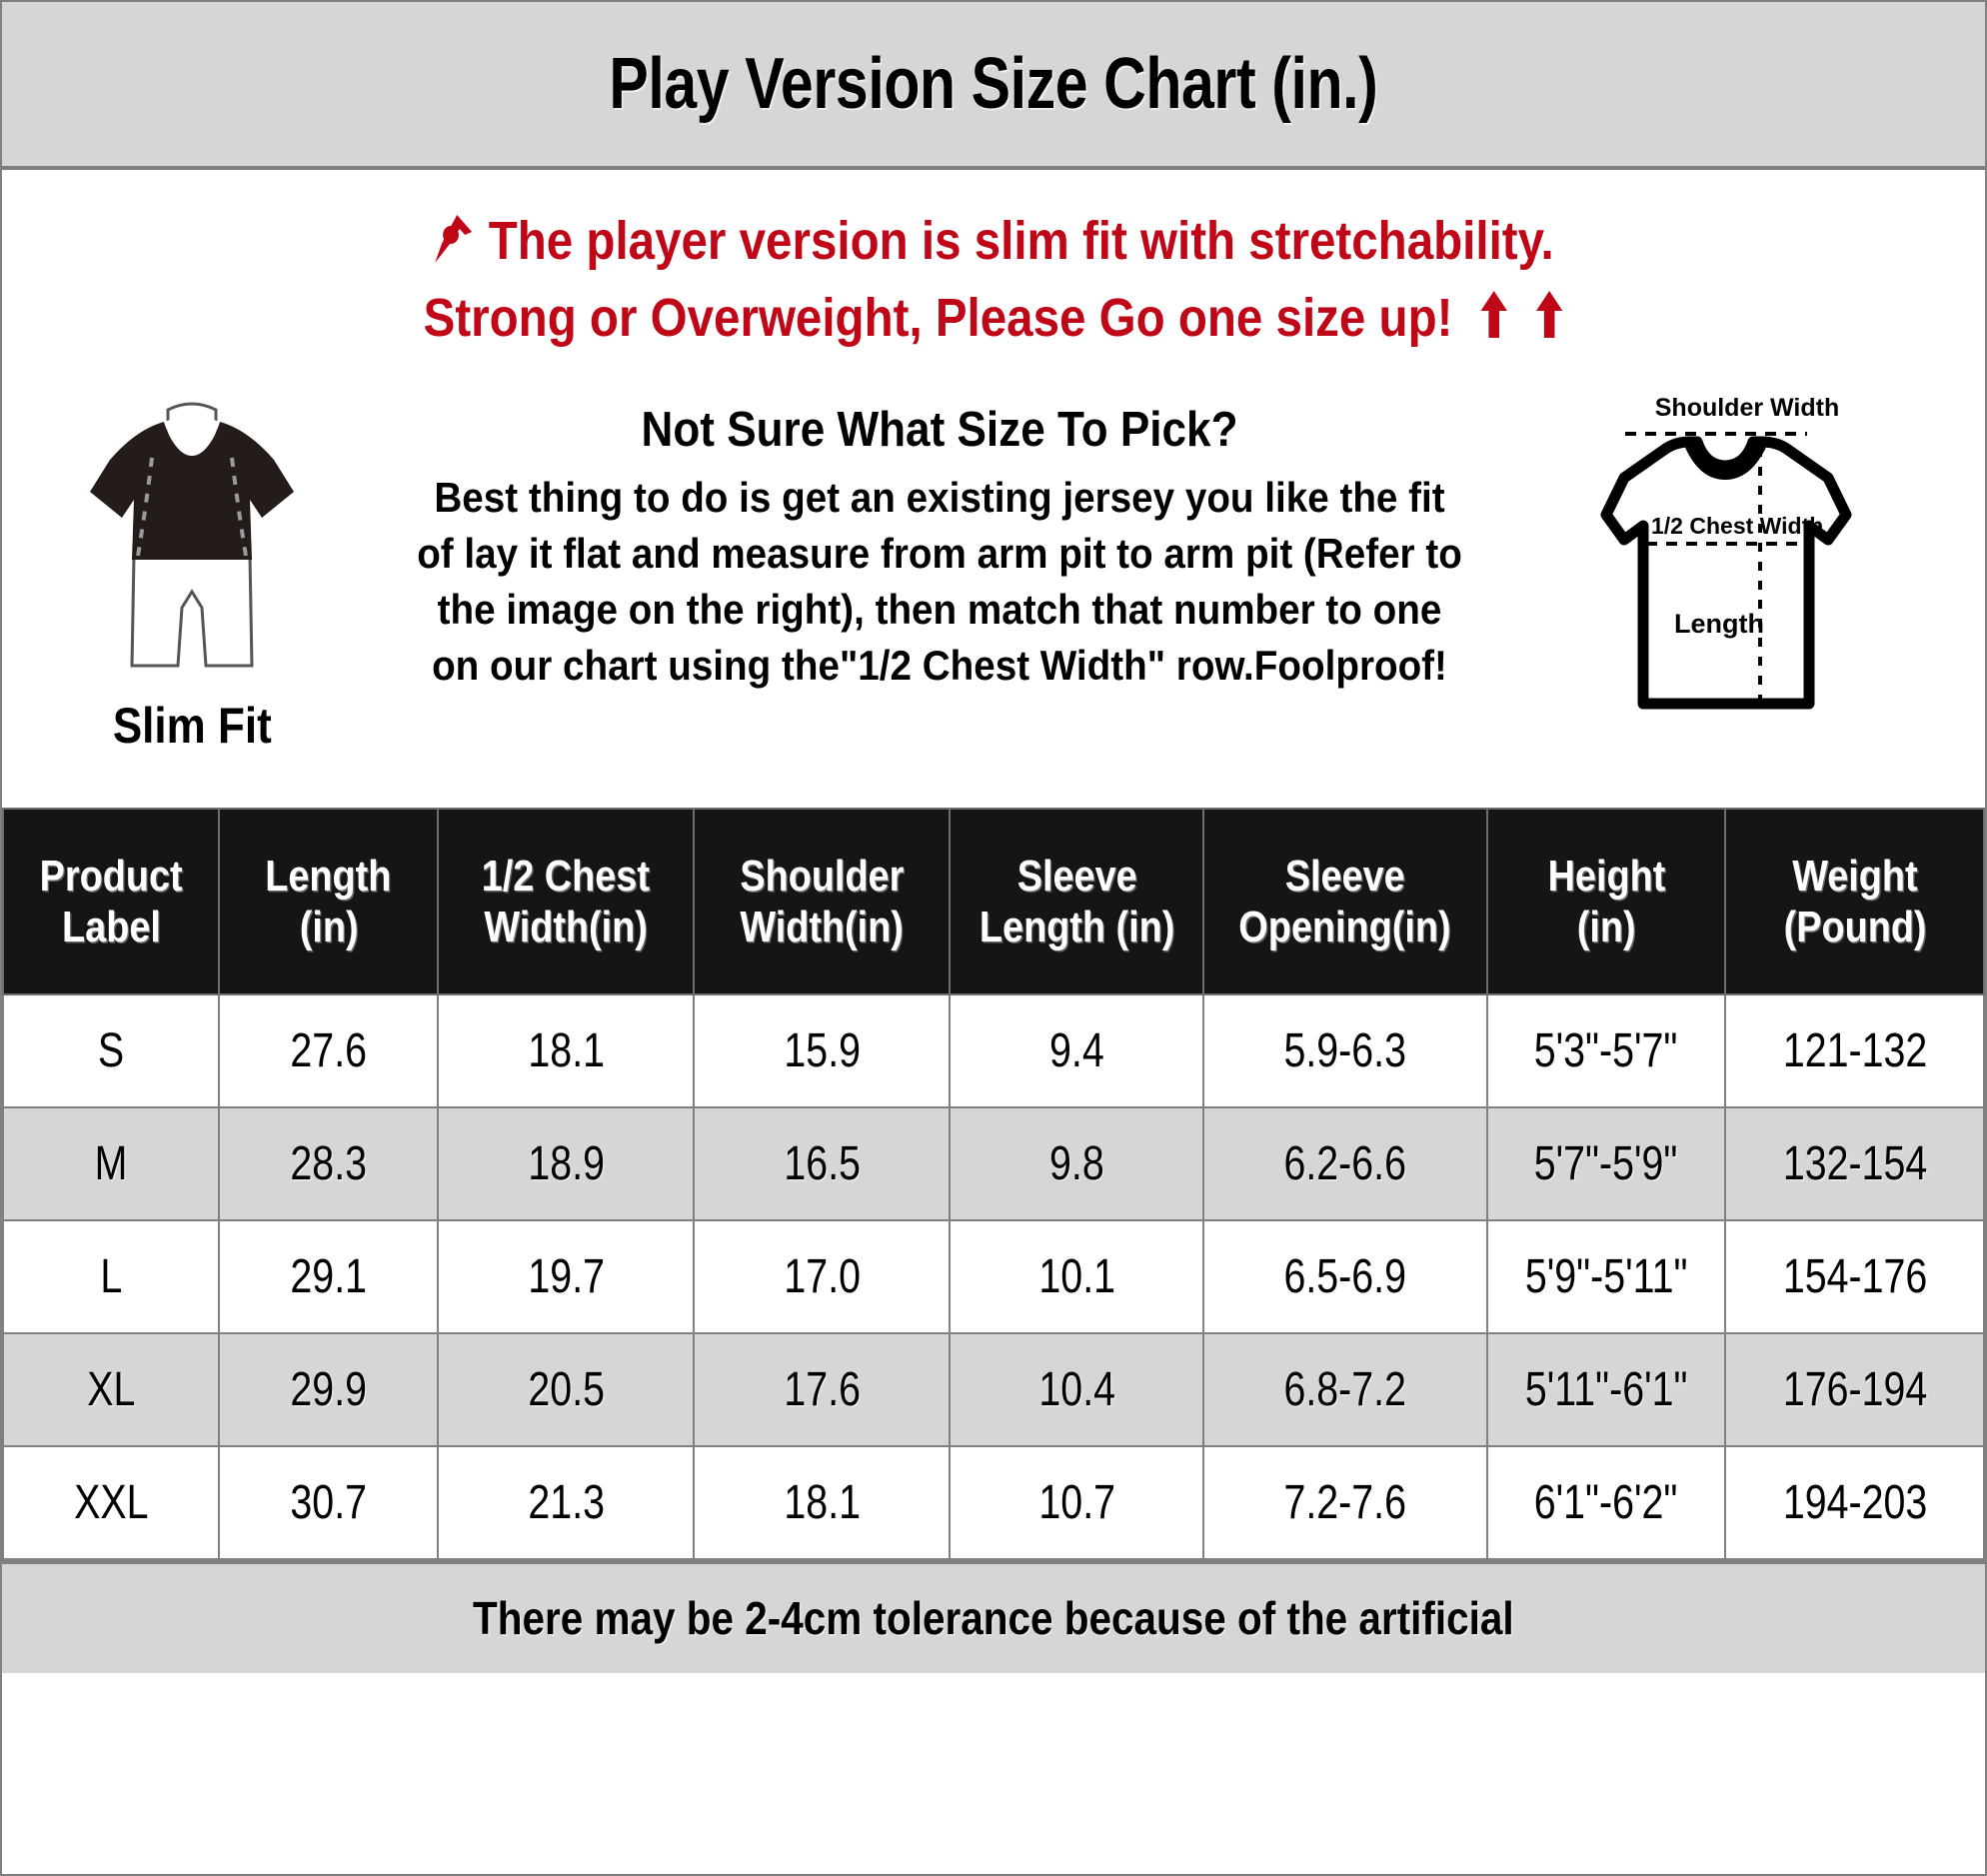 The width and height of the screenshot is (1987, 1876). What do you see at coordinates (823, 1502) in the screenshot?
I see `cell-shoulder: 18.1` at bounding box center [823, 1502].